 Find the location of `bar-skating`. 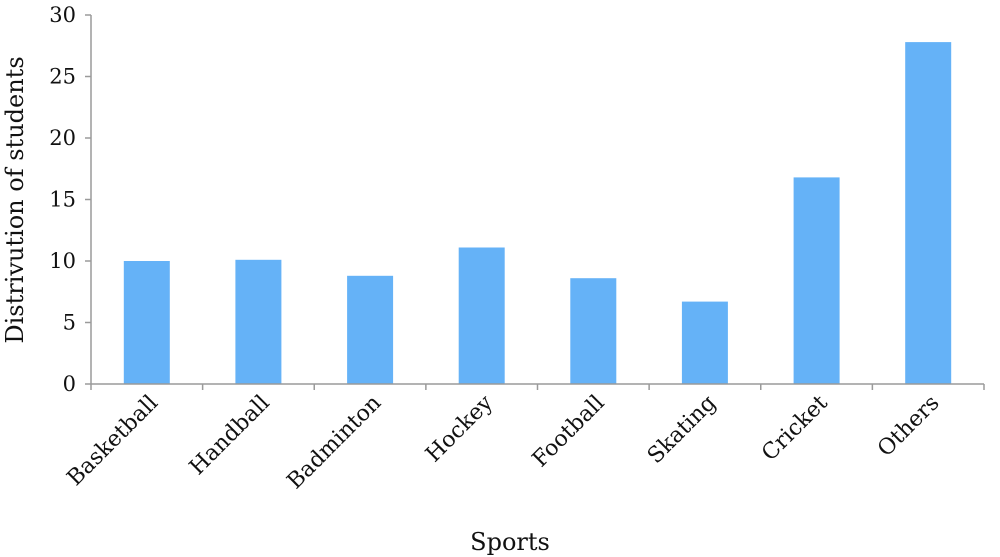

bar-skating is located at coordinates (704, 342).